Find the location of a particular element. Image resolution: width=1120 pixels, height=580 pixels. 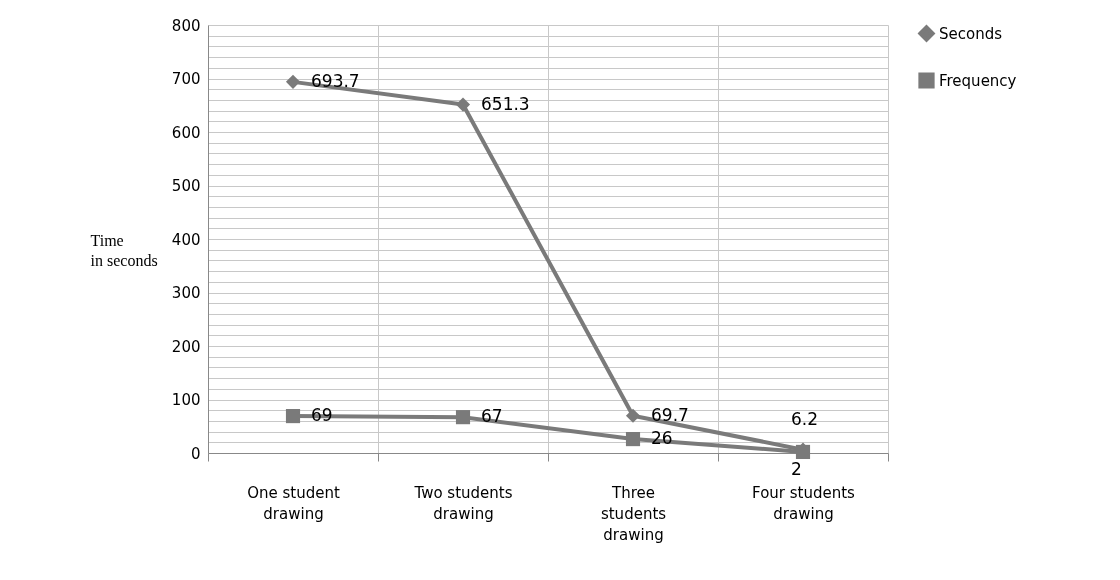

y-tick-label: 800 is located at coordinates (186, 25).